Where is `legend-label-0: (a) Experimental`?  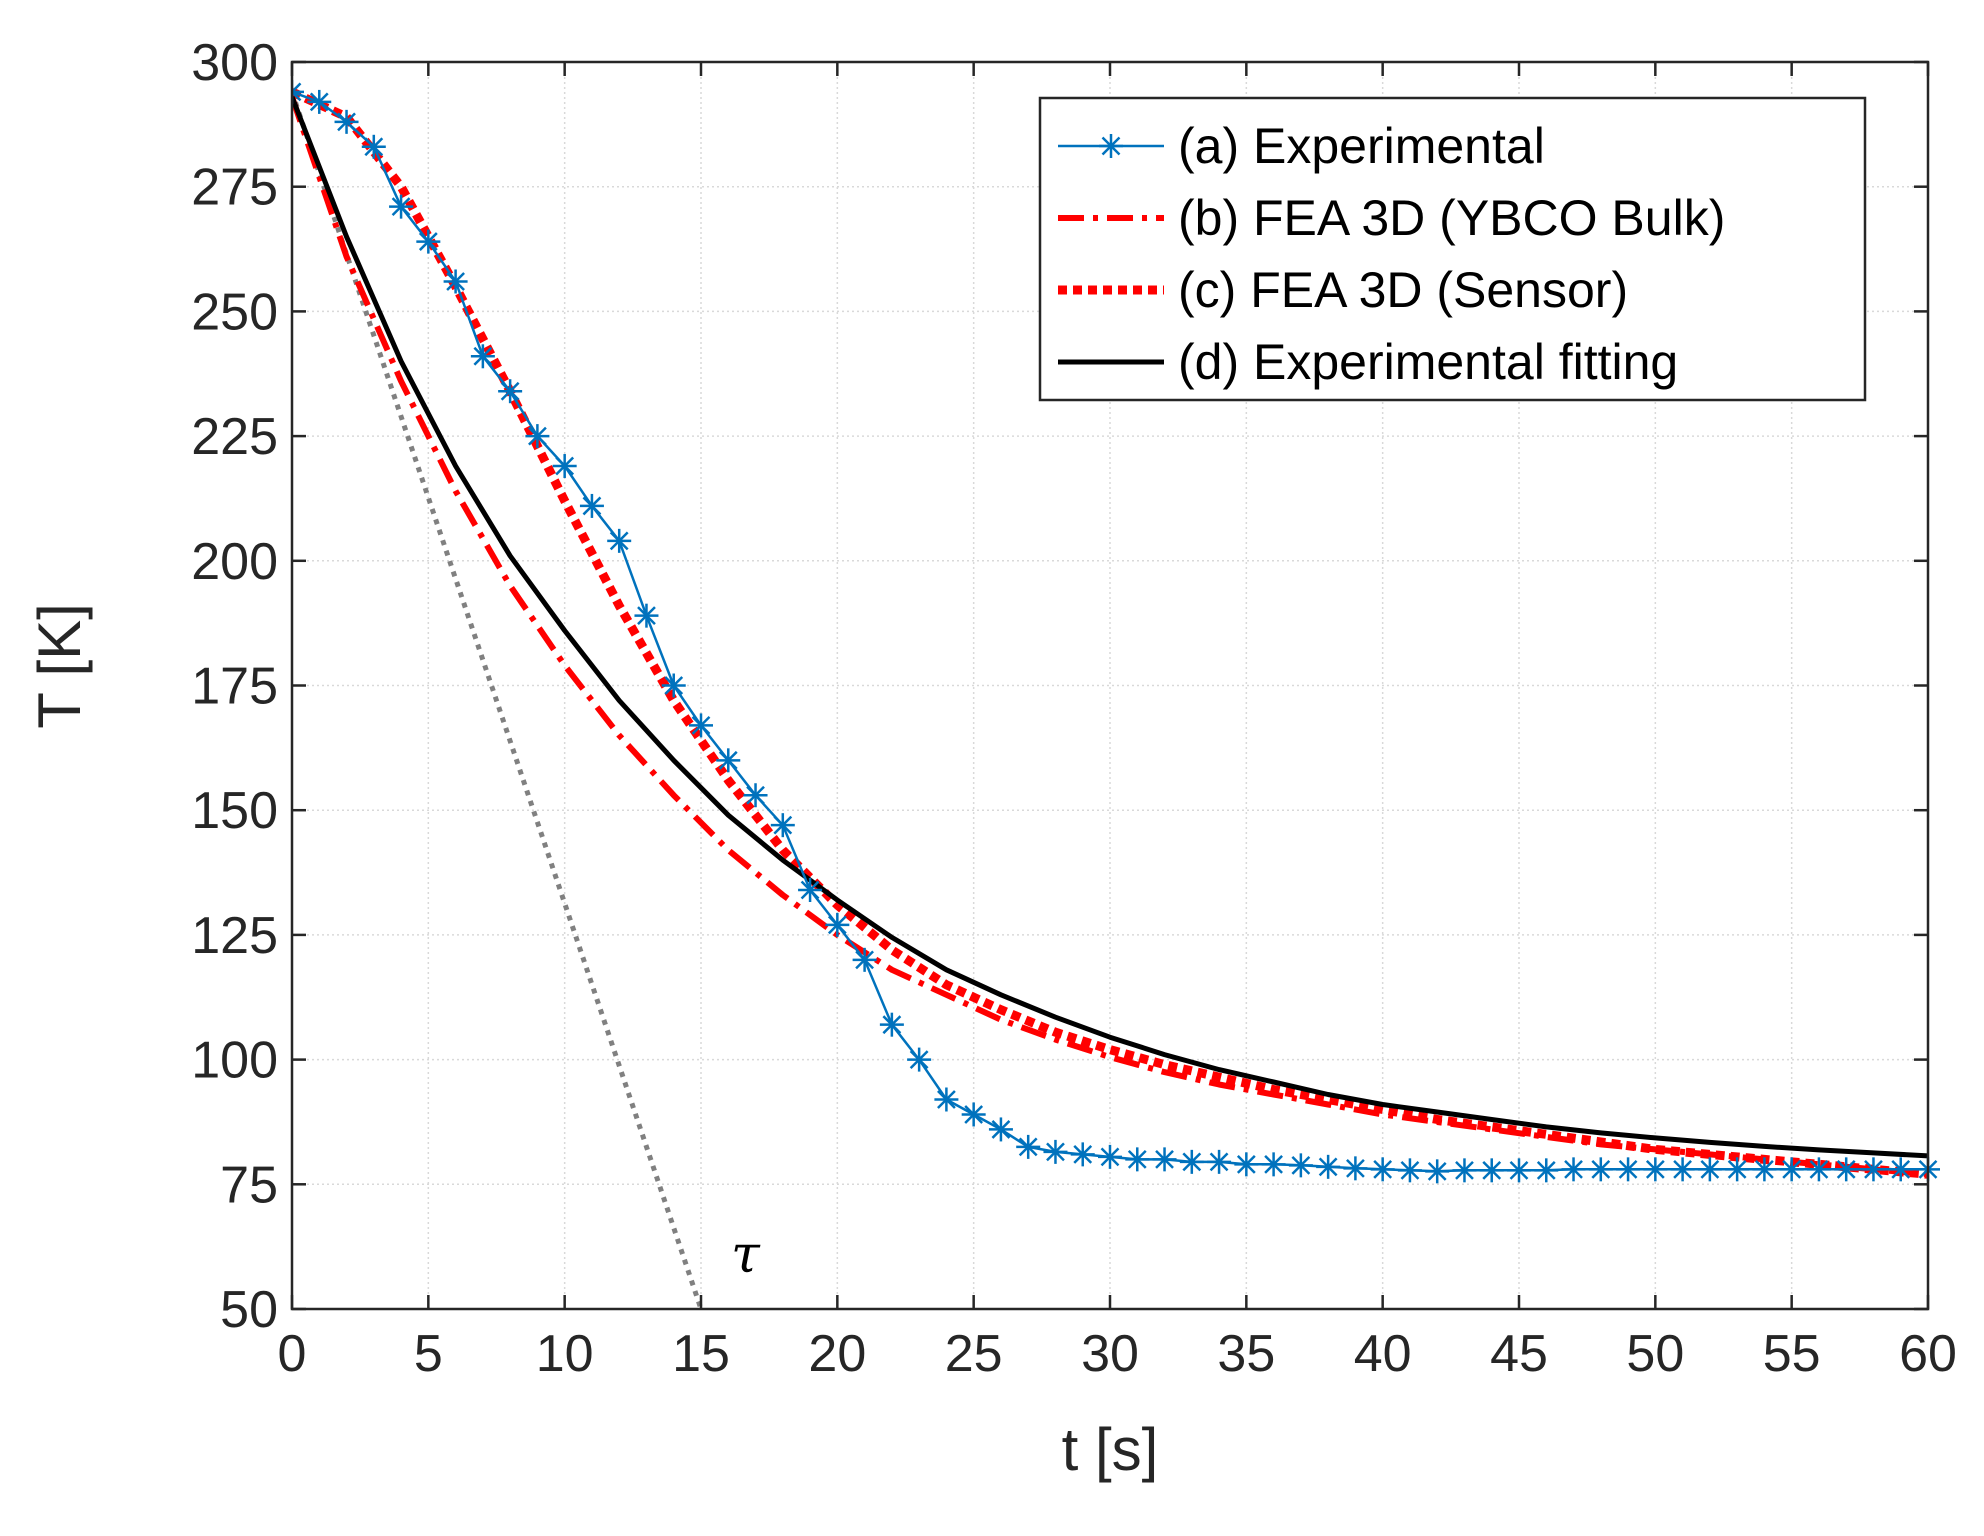 legend-label-0: (a) Experimental is located at coordinates (1361, 146).